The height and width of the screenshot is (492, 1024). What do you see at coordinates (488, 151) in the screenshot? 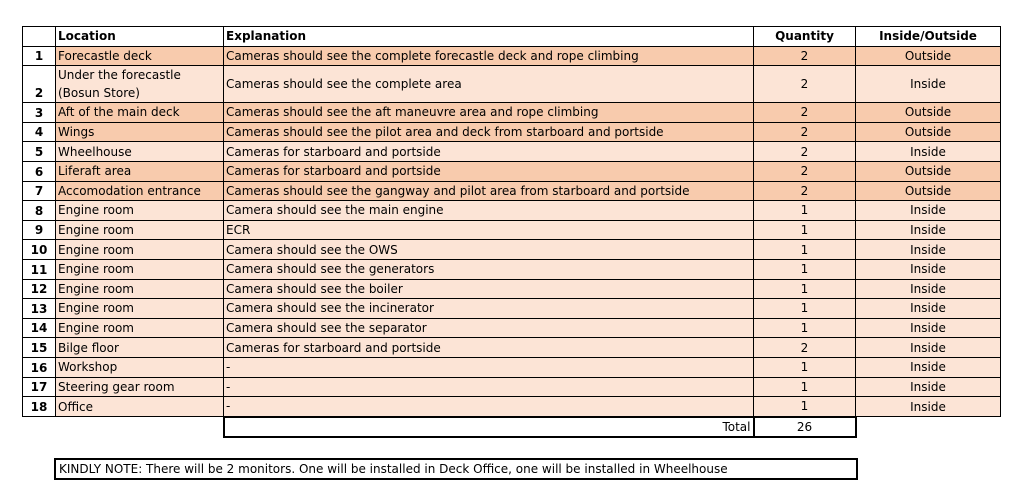
I see `explanation: Cameras for starboard and portside` at bounding box center [488, 151].